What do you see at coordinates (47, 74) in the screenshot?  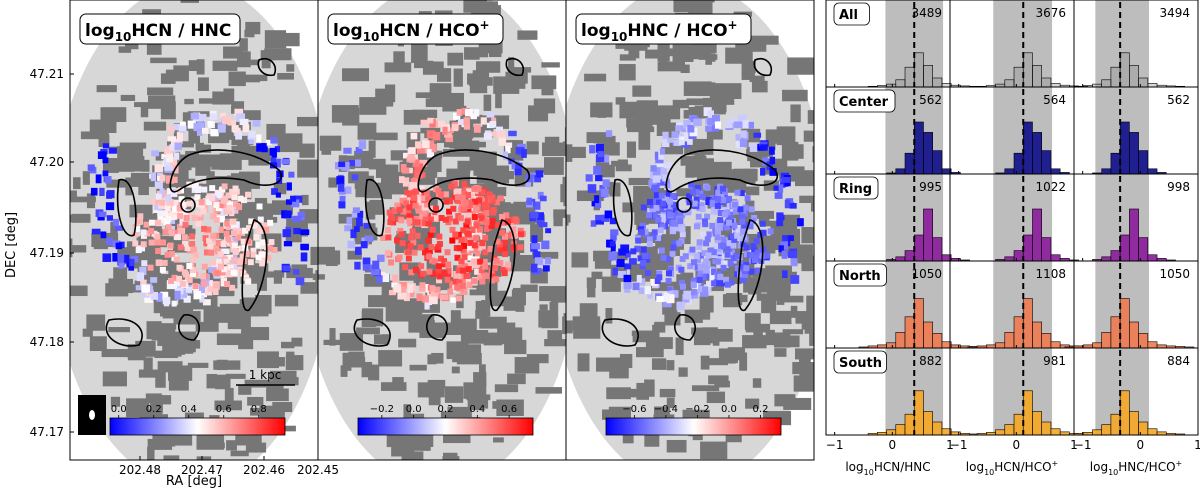 I see `ytick-label: 47.21` at bounding box center [47, 74].